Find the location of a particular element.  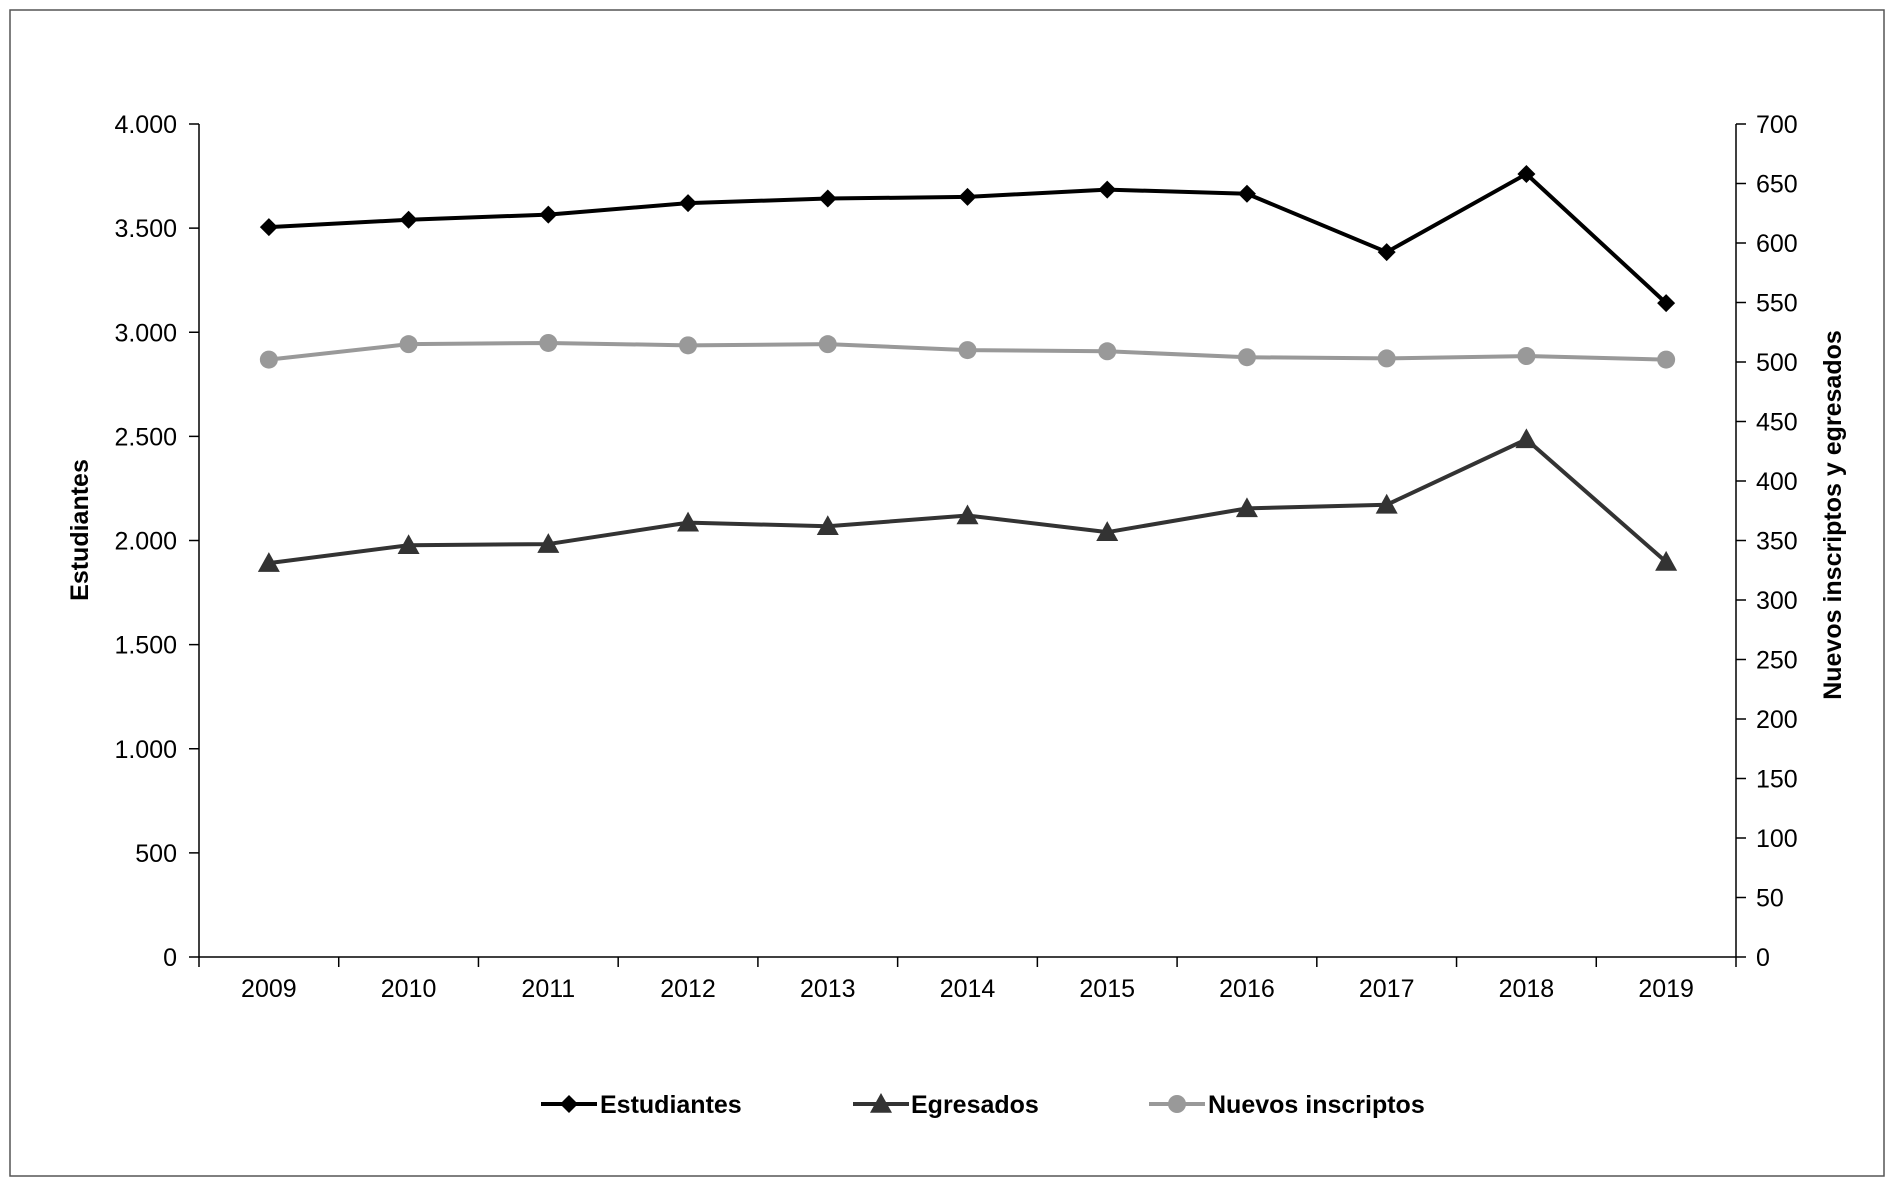

y-right-tick-label: 0 is located at coordinates (1763, 958).